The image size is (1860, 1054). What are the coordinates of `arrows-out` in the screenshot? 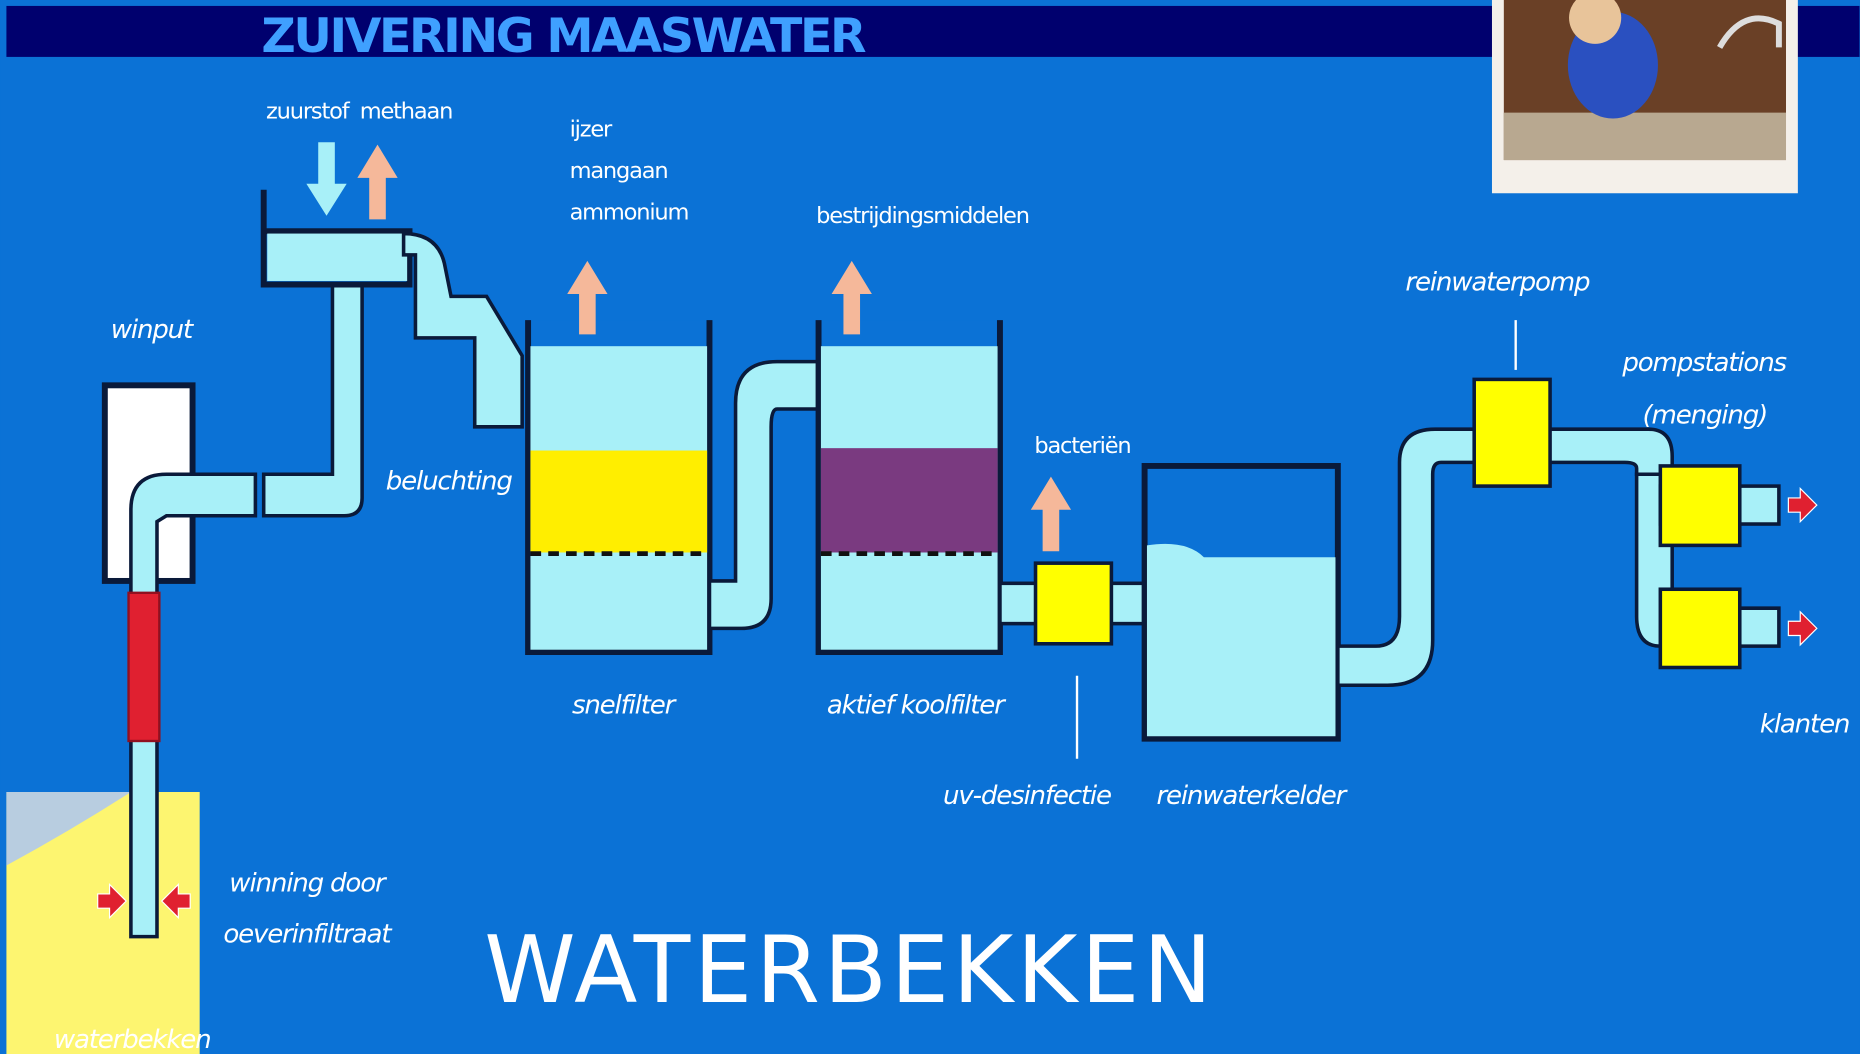 It's located at (714, 348).